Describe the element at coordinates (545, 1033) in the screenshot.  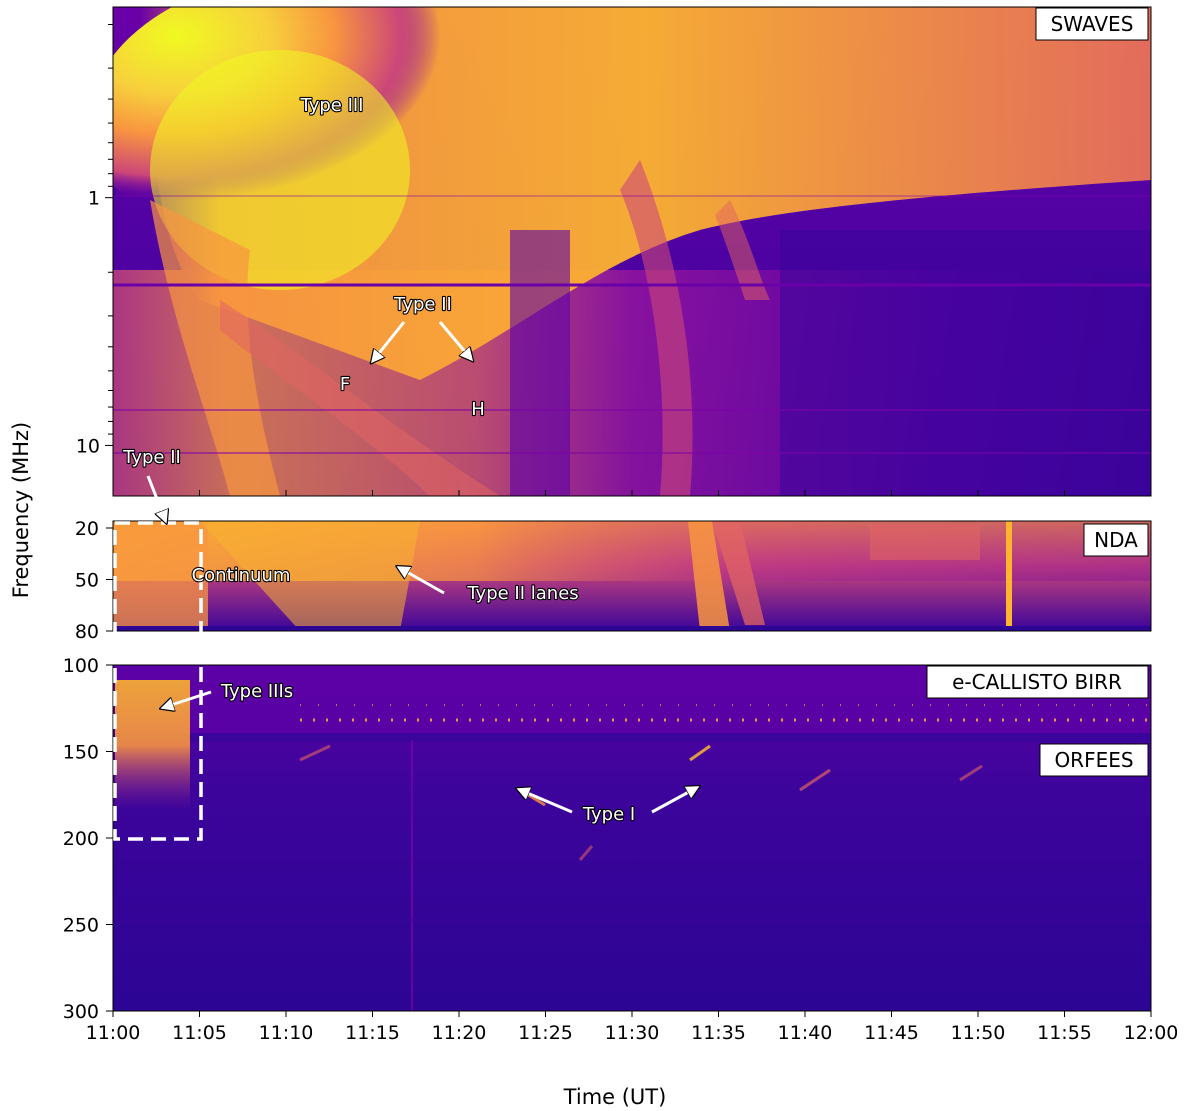
I see `x-tick-label: 11:25` at that location.